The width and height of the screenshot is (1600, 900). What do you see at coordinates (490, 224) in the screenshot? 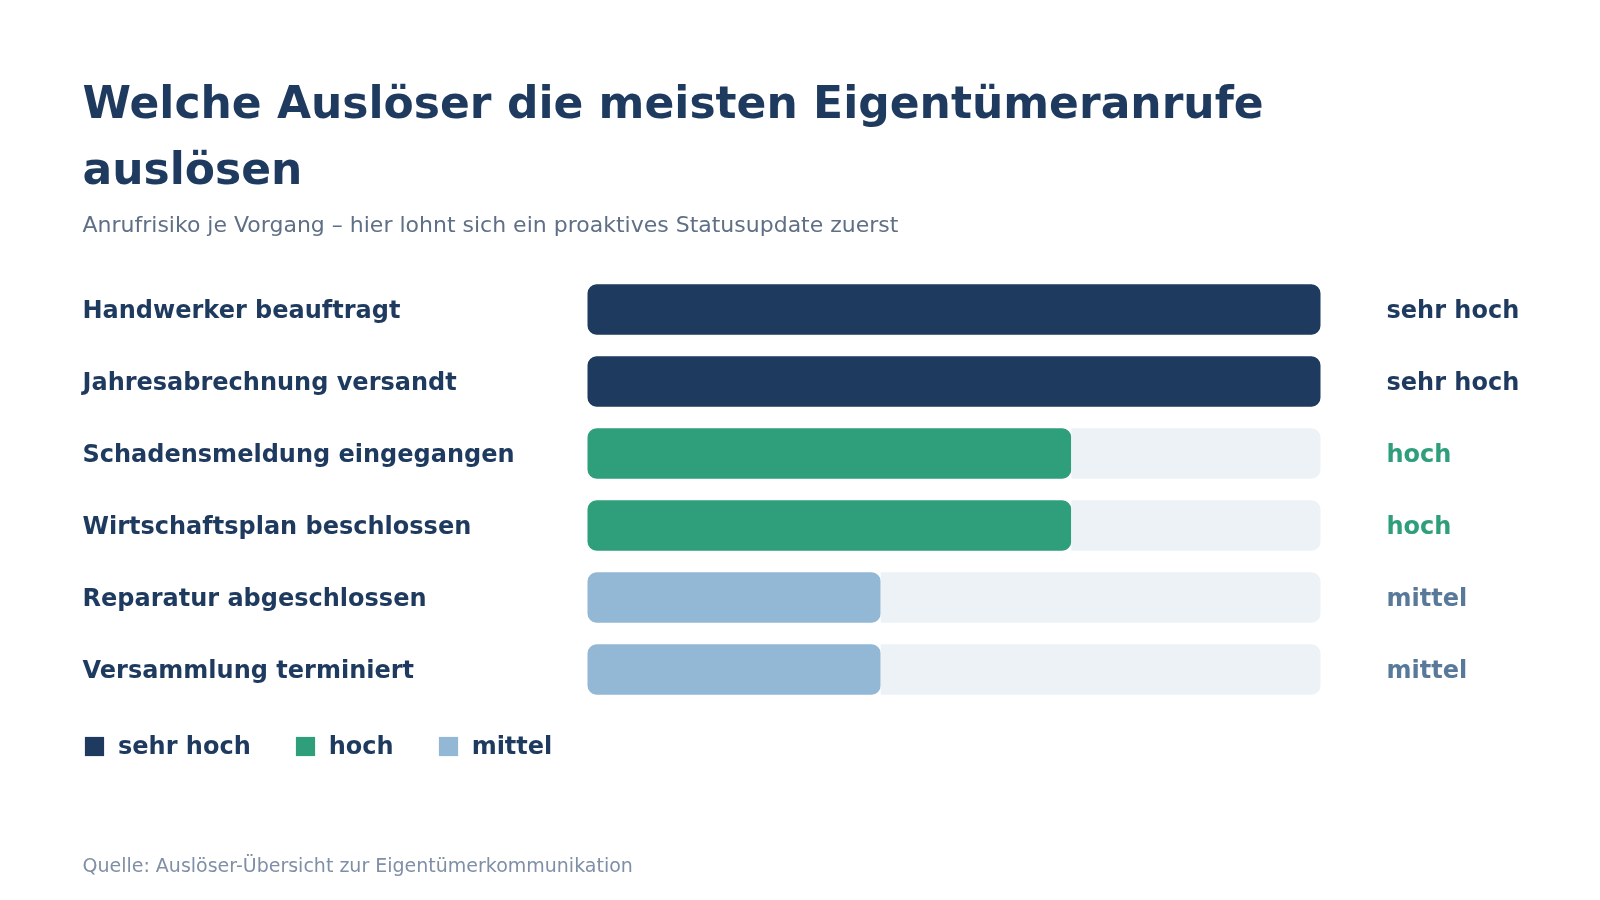
I see `chart-subtitle: Anrufrisiko je Vorgang – hier lohnt sich ein proaktives Statusupdate zuerst` at bounding box center [490, 224].